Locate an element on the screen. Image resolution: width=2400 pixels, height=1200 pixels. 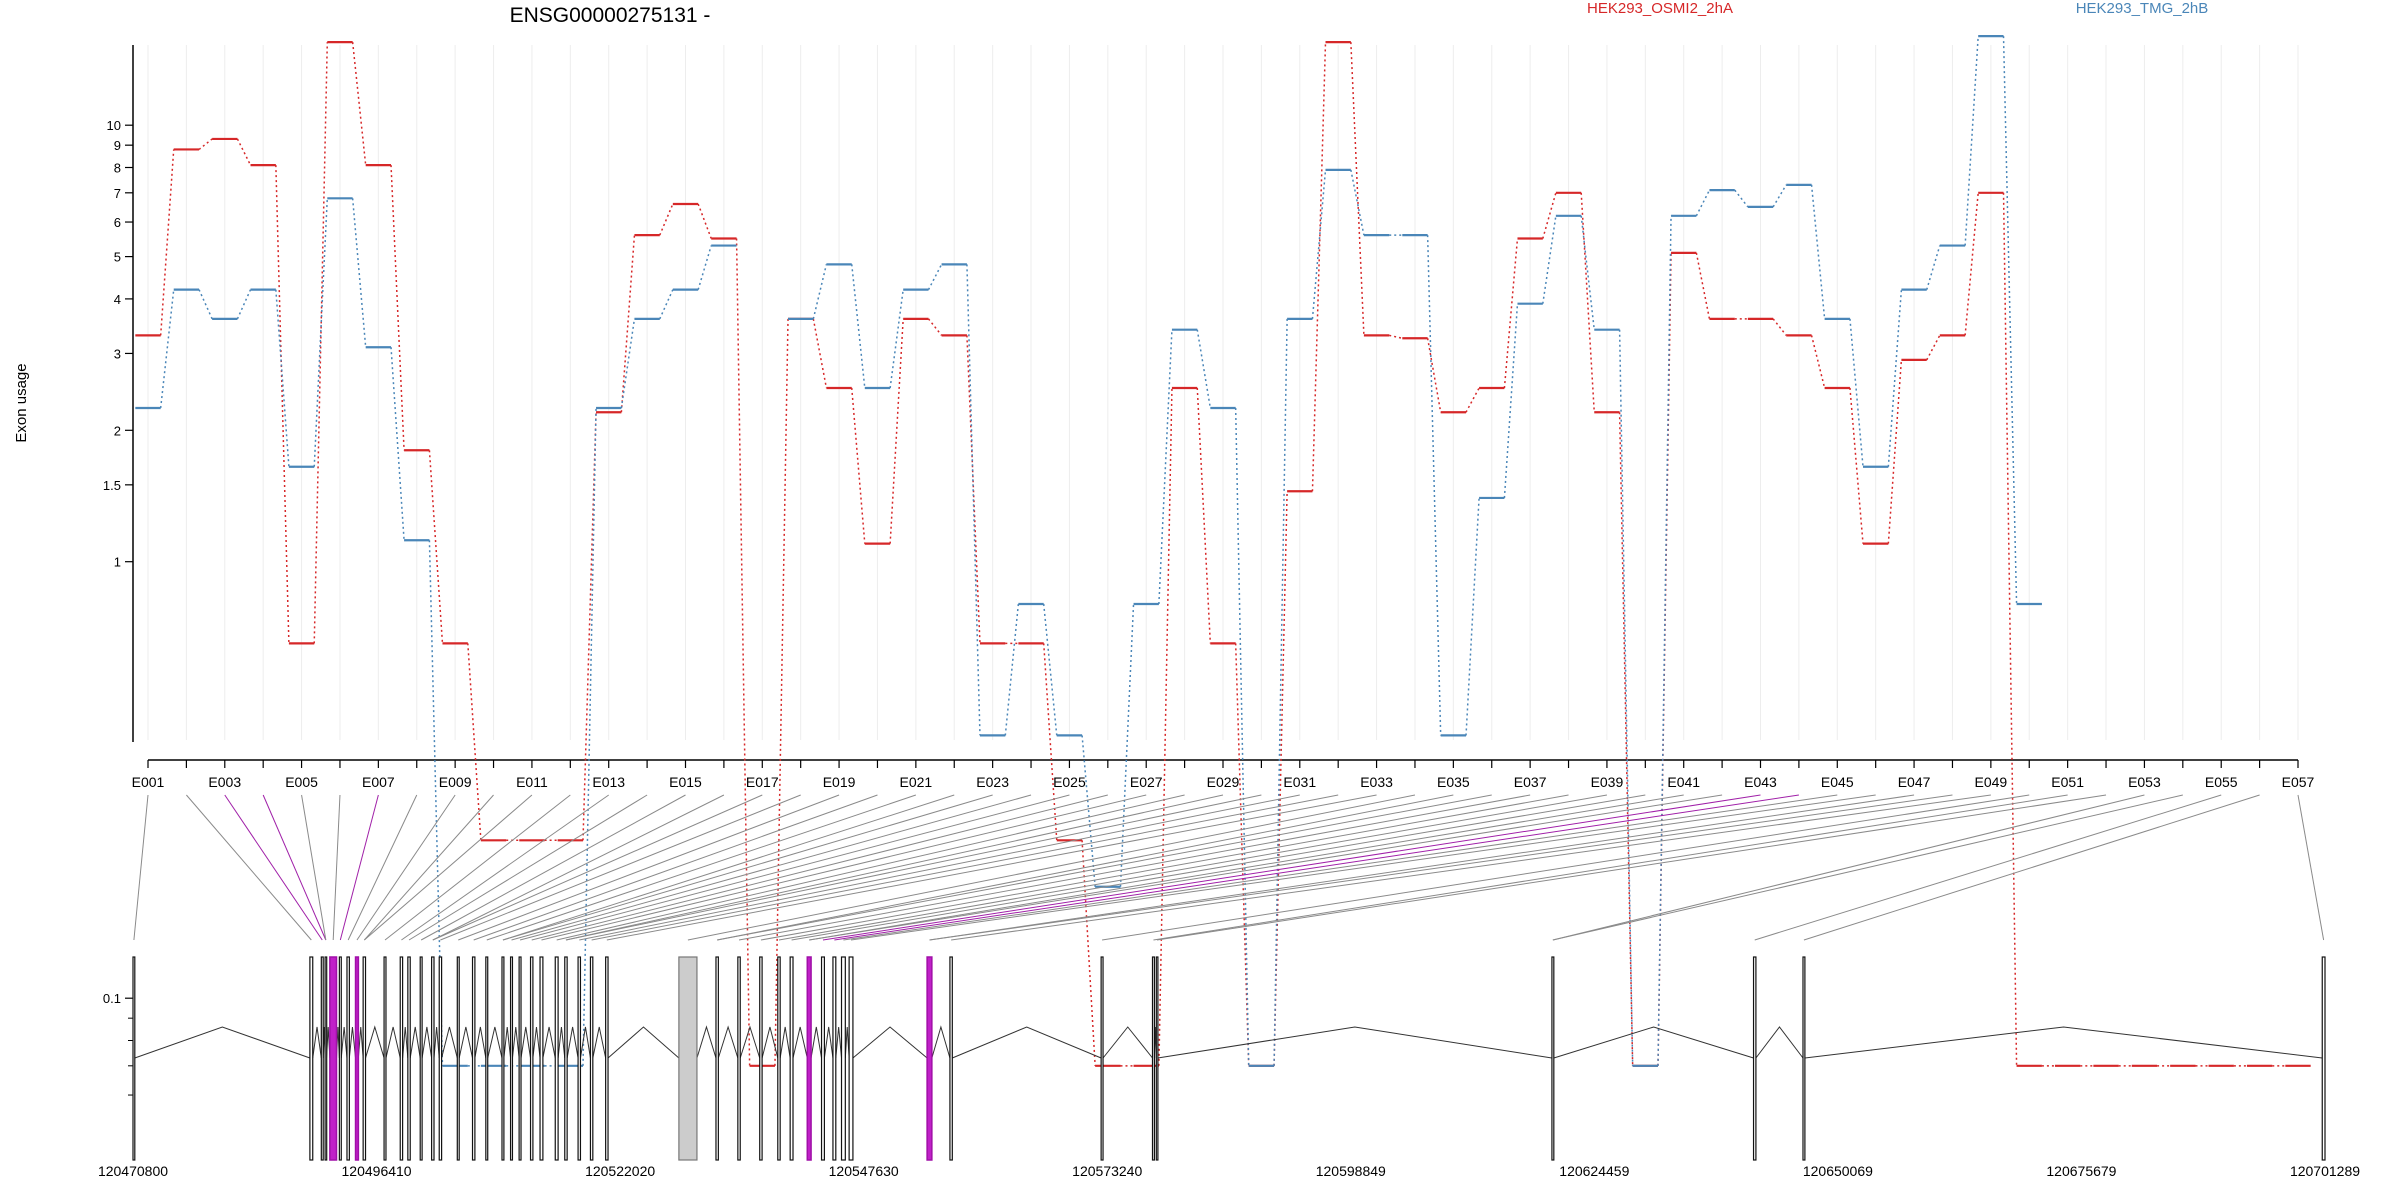
y-tick-label: 2 is located at coordinates (117, 430).